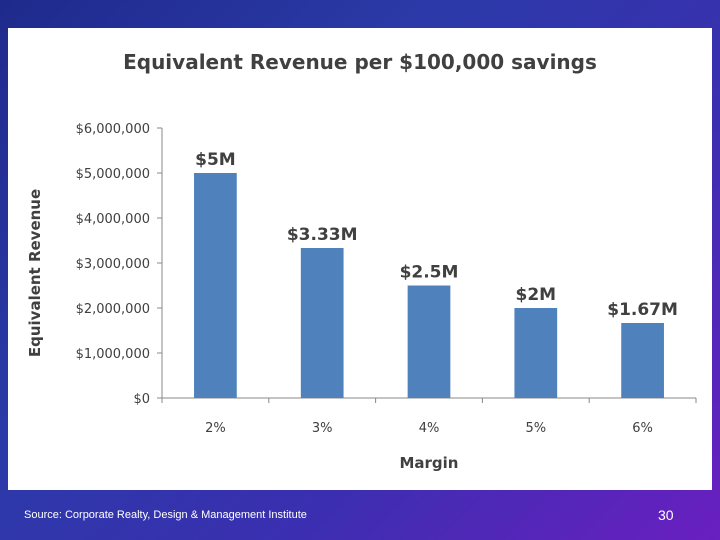 The width and height of the screenshot is (720, 540). I want to click on y-axis-title: Equivalent Revenue, so click(35, 273).